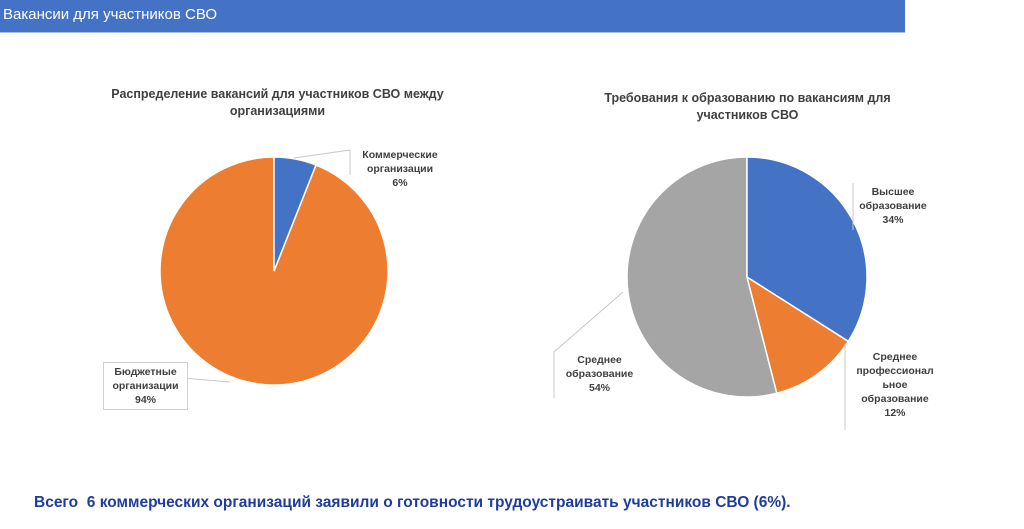  Describe the element at coordinates (893, 192) in the screenshot. I see `label-line: Высшее` at that location.